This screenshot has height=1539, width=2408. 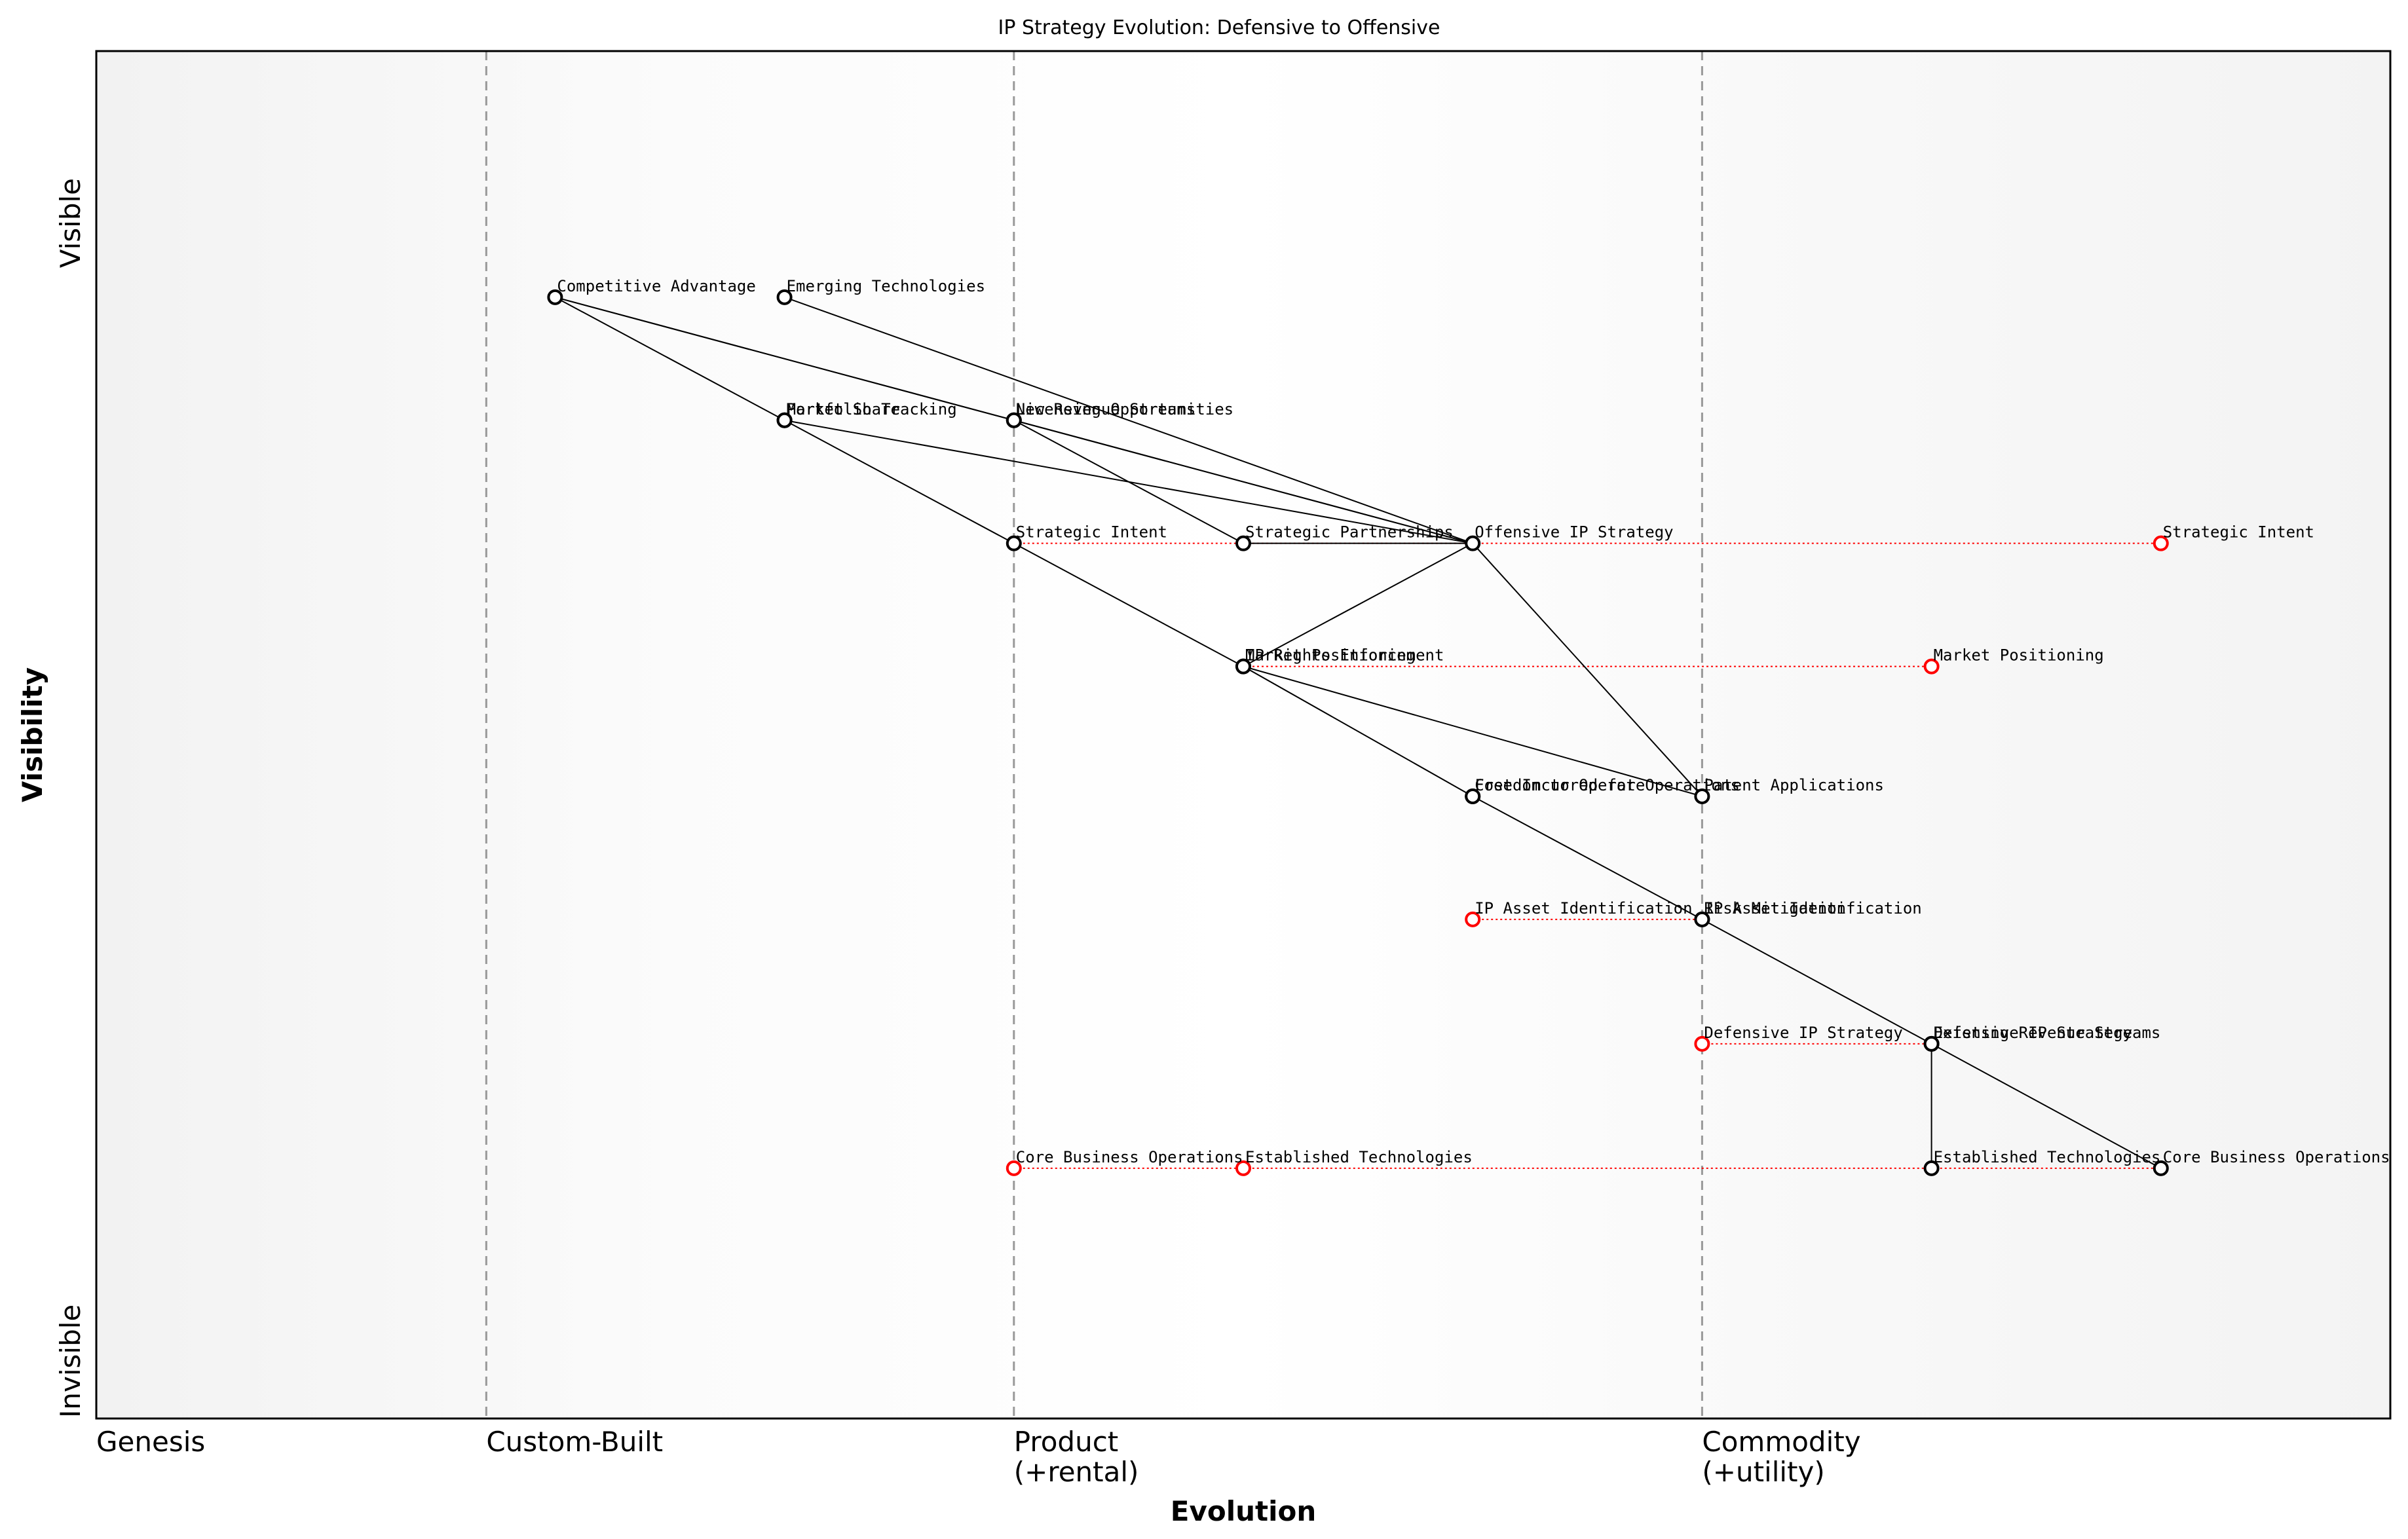 What do you see at coordinates (1781, 1442) in the screenshot?
I see `stage-label: Commodity` at bounding box center [1781, 1442].